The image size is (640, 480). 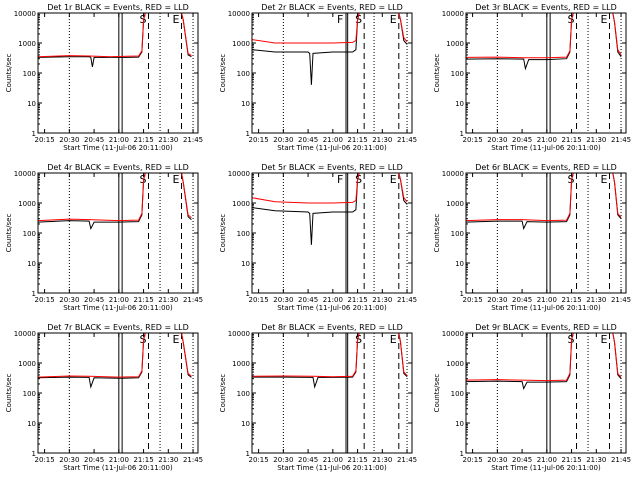 I want to click on marker-label: F, so click(x=340, y=19).